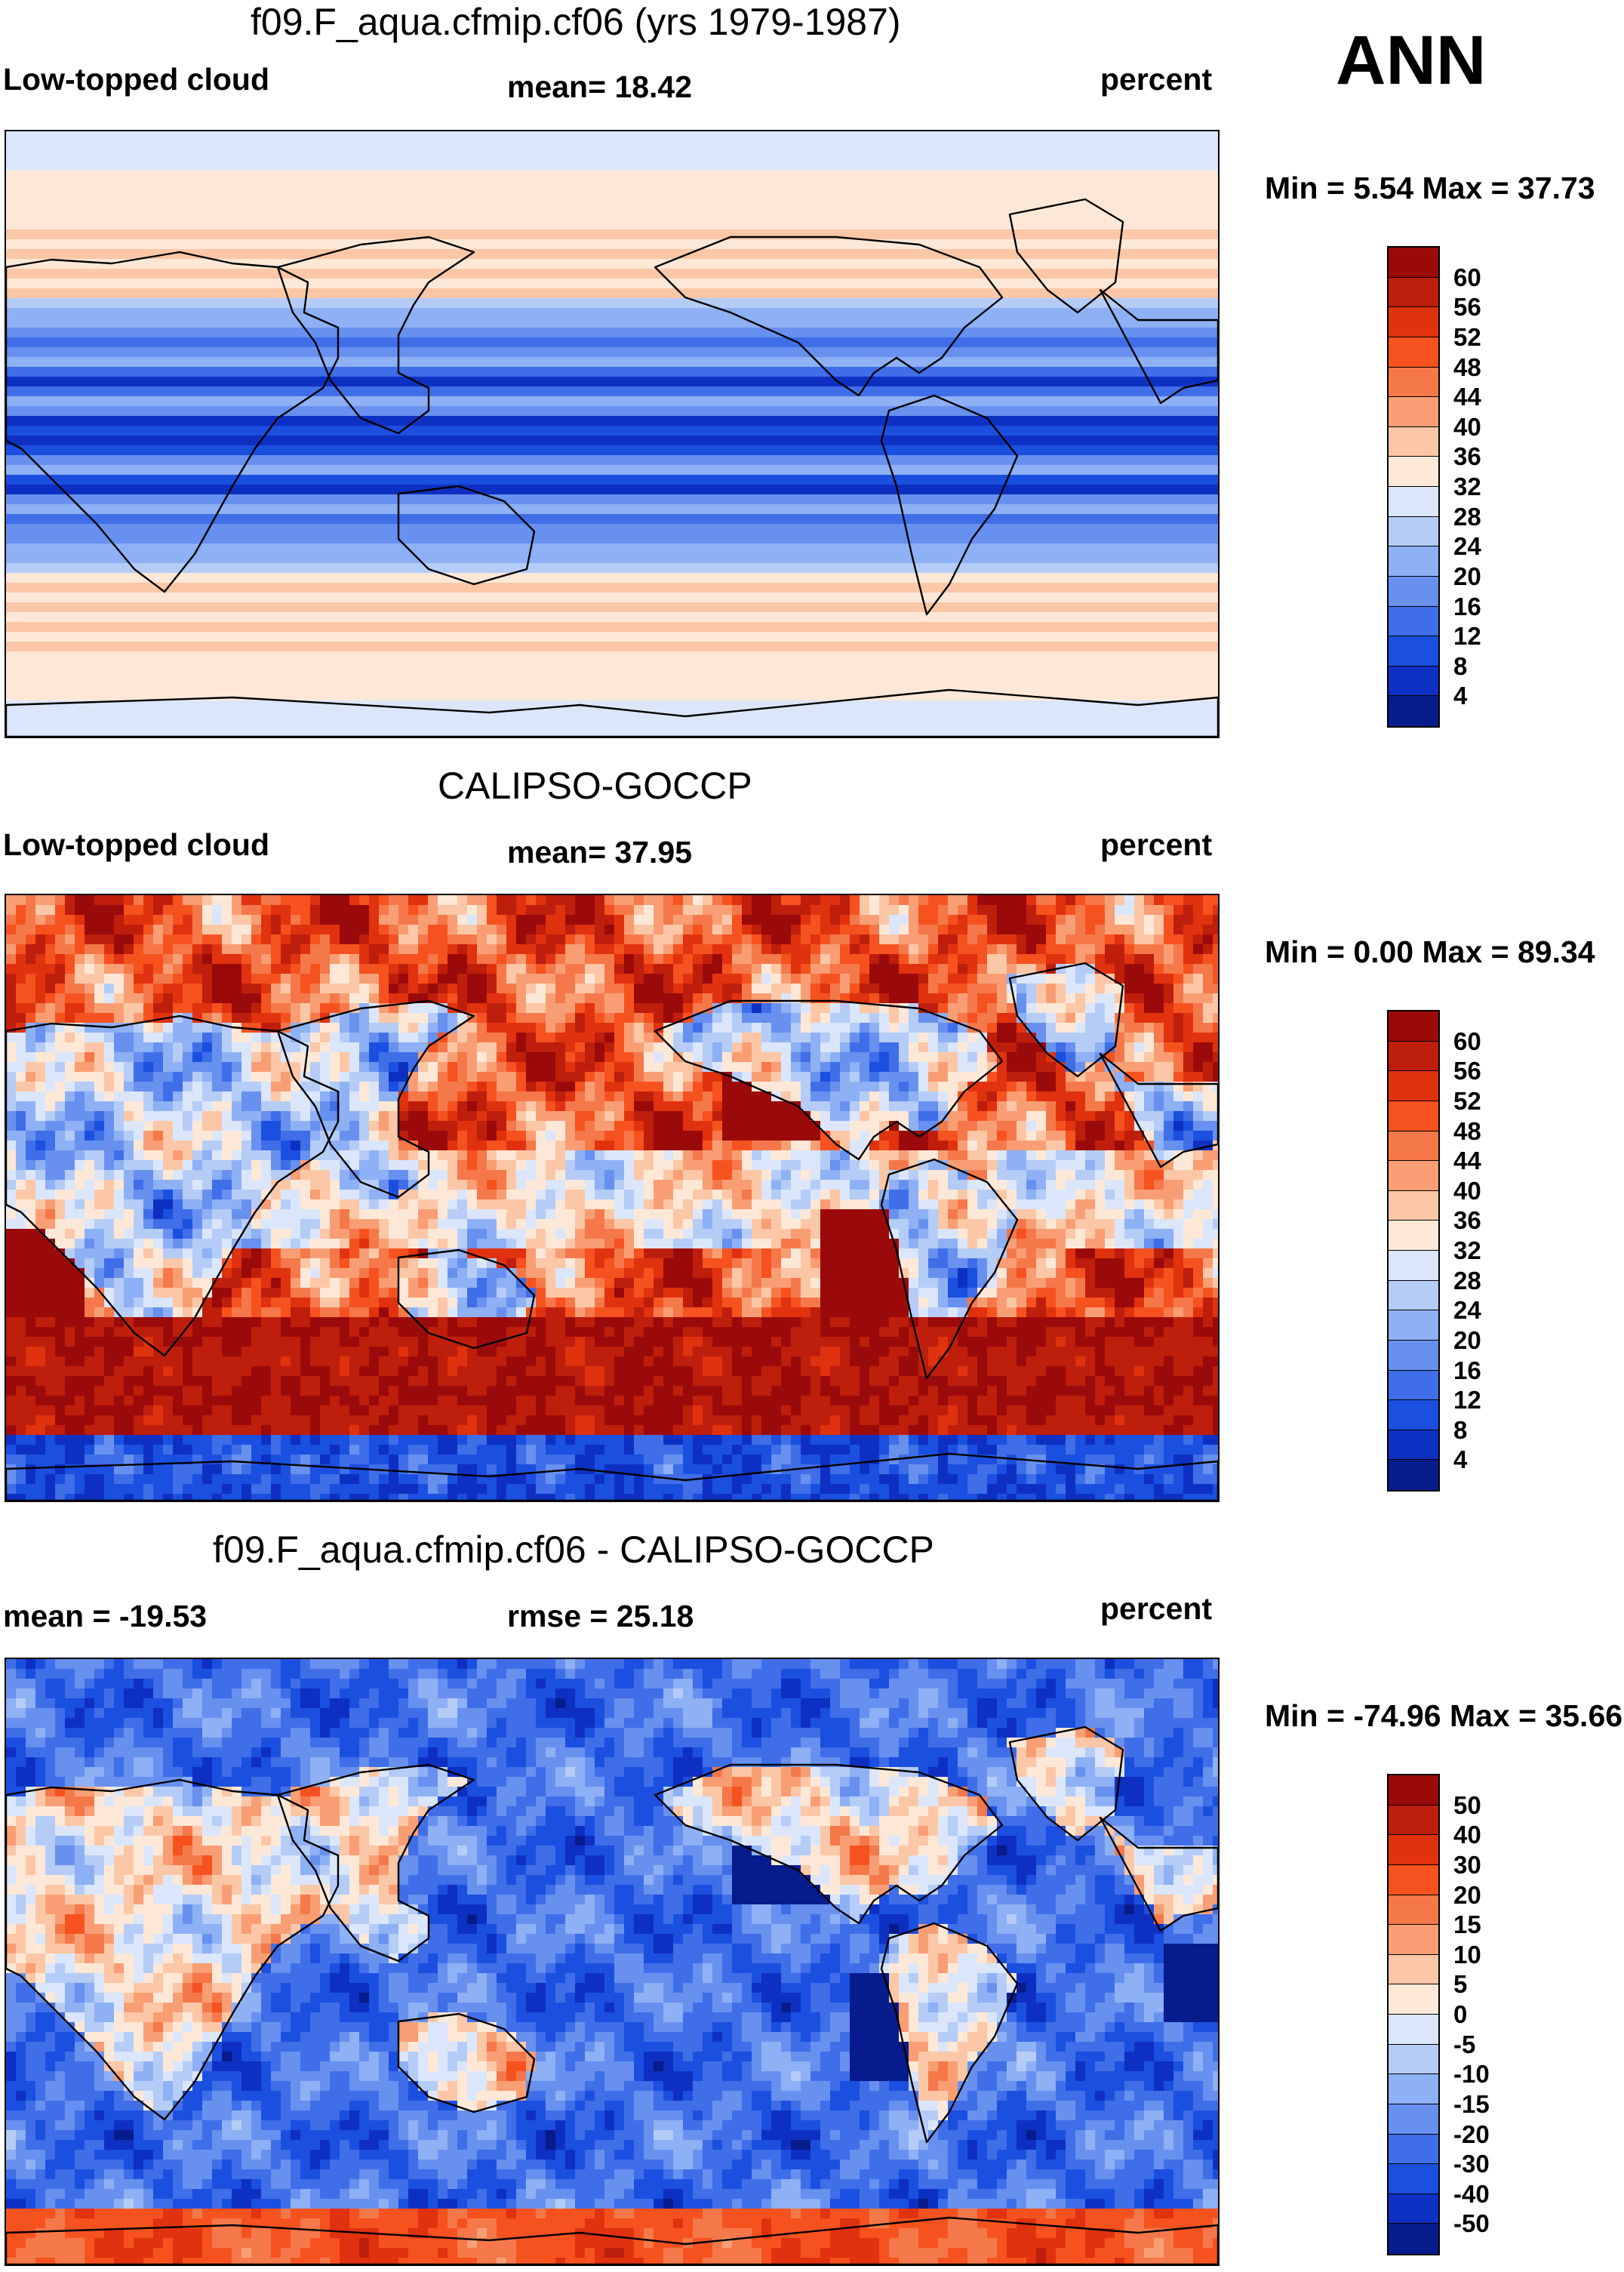 This screenshot has width=1624, height=2272. I want to click on panel-3-colorbar, so click(1413, 2015).